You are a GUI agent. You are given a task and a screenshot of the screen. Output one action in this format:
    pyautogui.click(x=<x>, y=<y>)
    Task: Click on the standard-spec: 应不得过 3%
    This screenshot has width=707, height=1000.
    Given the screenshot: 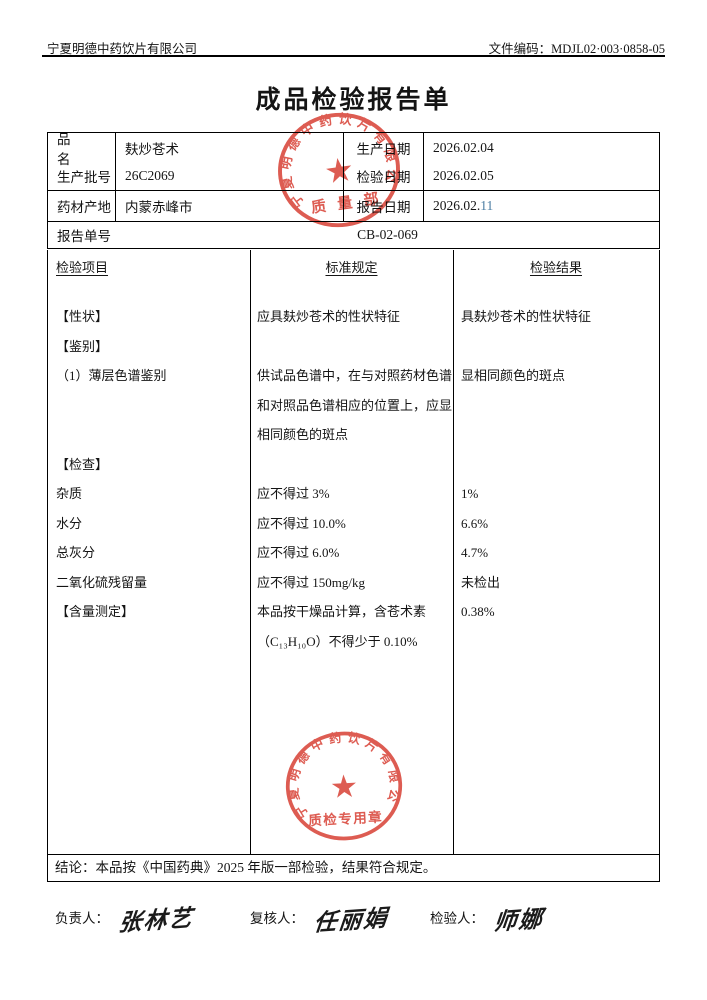 What is the action you would take?
    pyautogui.click(x=293, y=493)
    